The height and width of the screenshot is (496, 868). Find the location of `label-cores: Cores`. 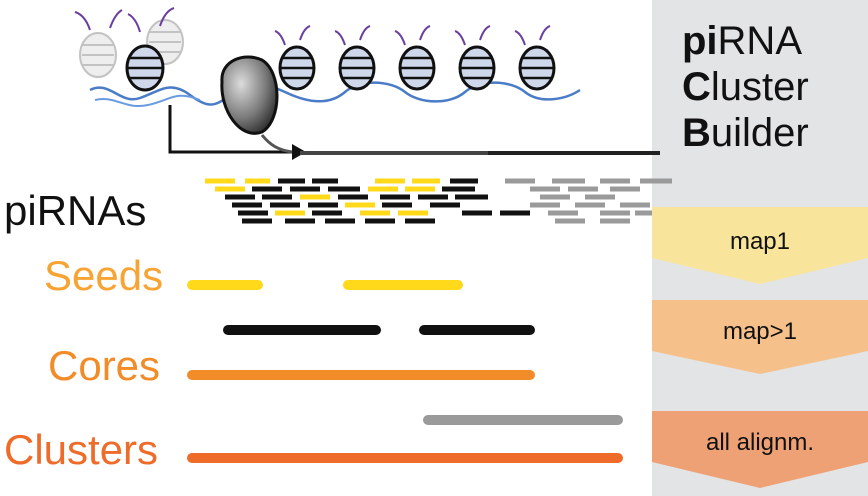

label-cores: Cores is located at coordinates (104, 365).